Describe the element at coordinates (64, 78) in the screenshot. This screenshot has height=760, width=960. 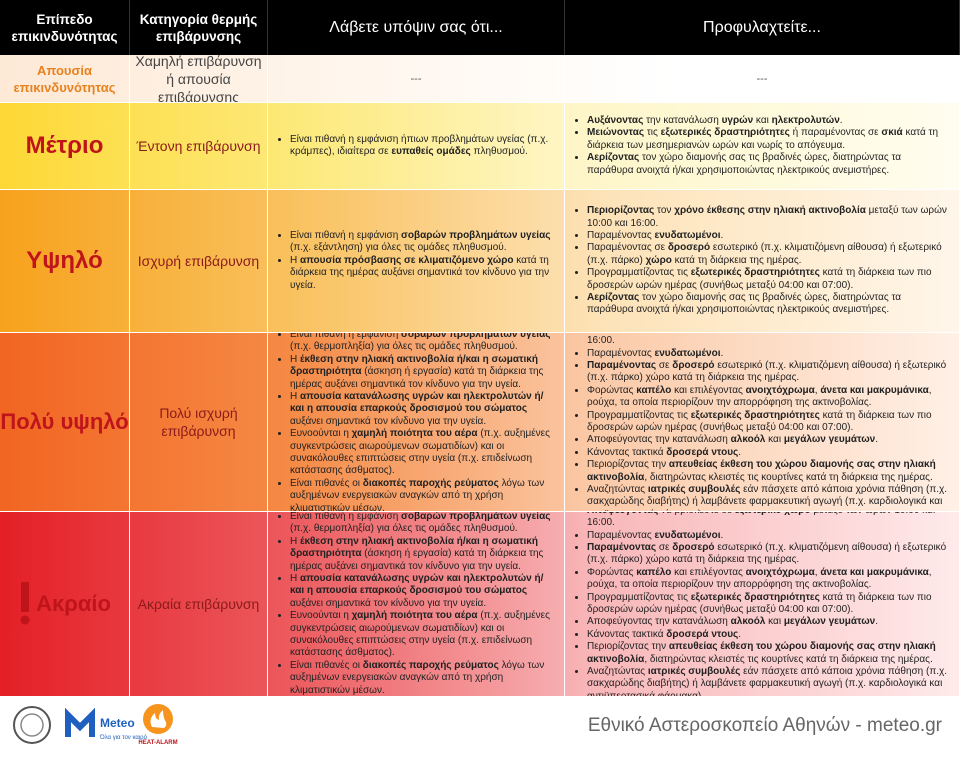
I see `level-label: Απουσία επικινδυνότητας` at that location.